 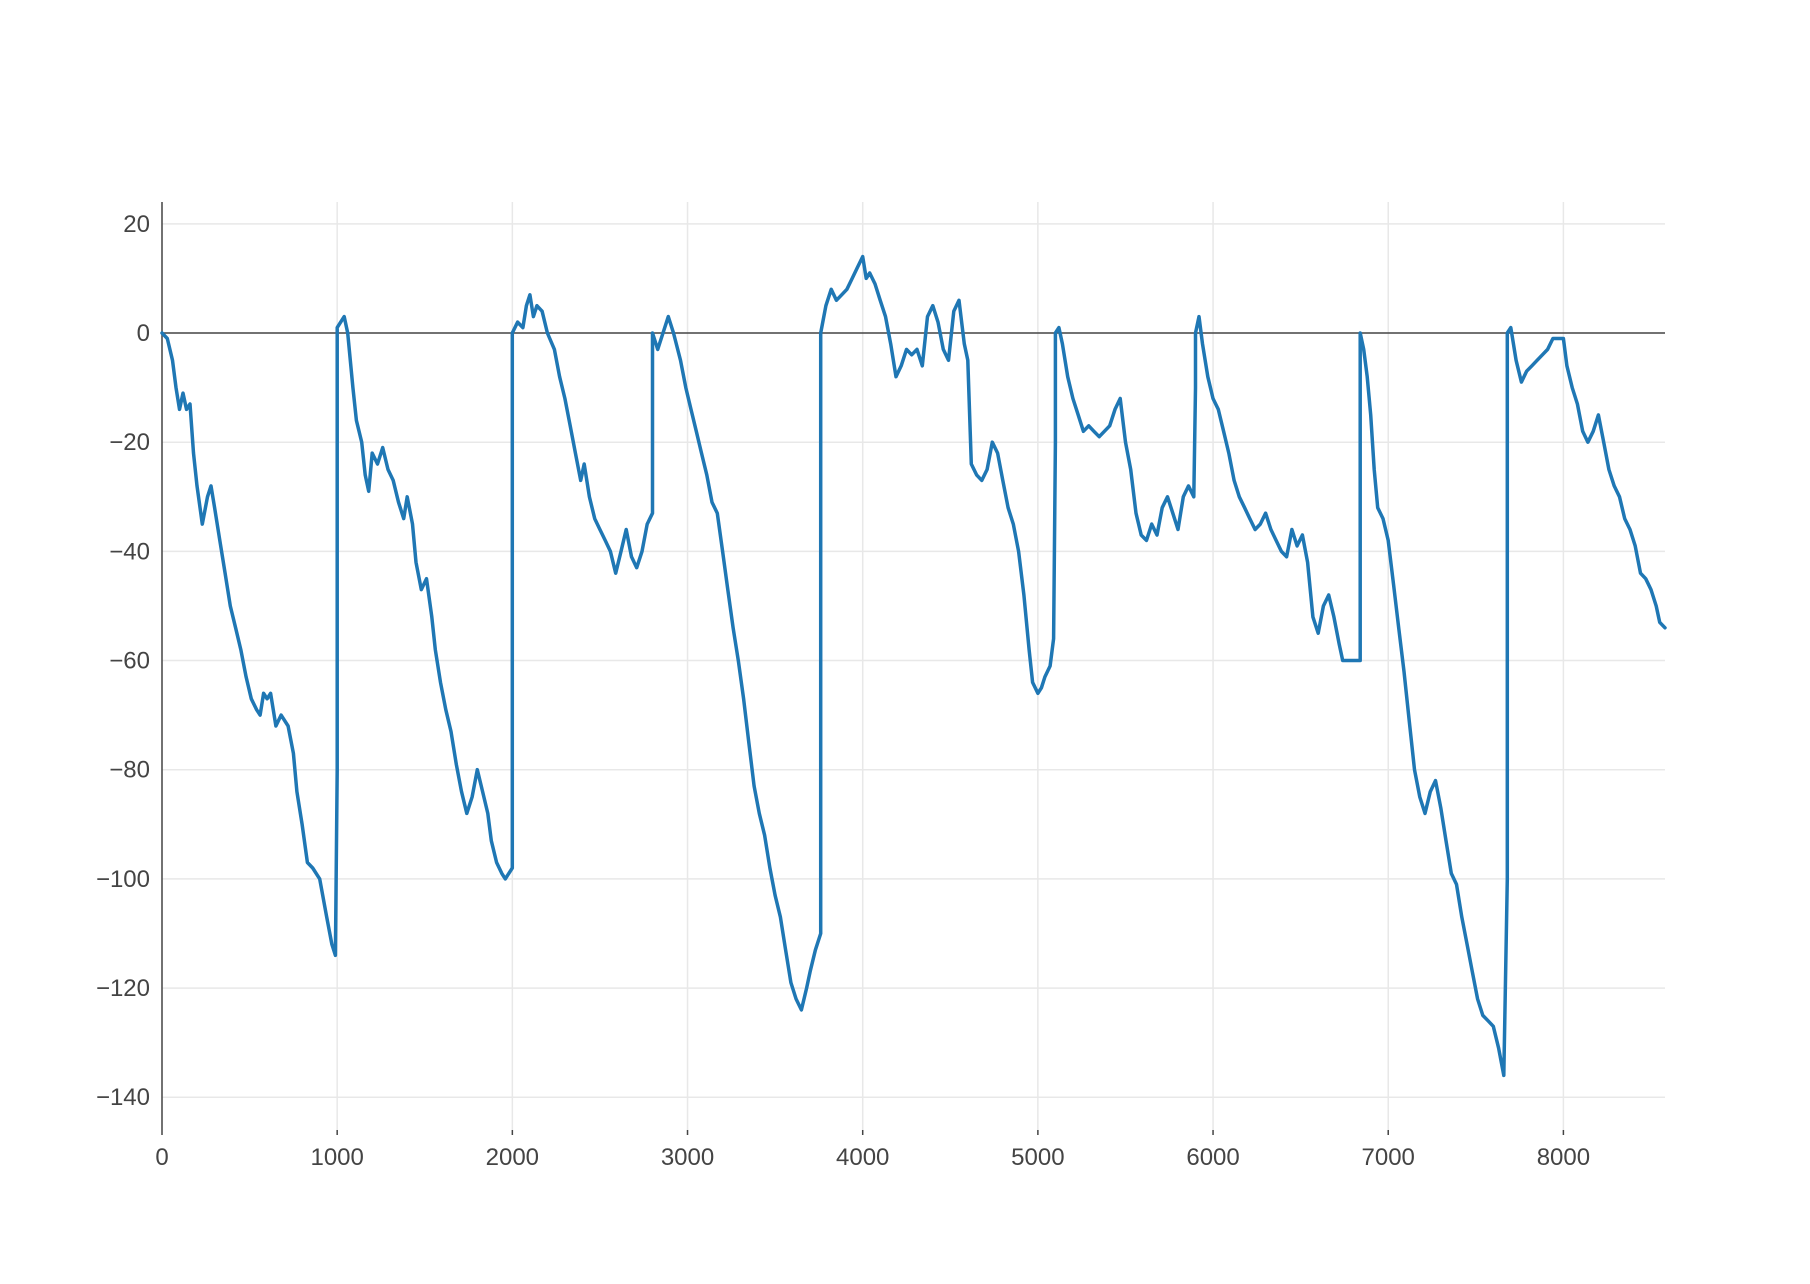 I want to click on x-tick-label-1000: 1000, so click(x=336, y=1157).